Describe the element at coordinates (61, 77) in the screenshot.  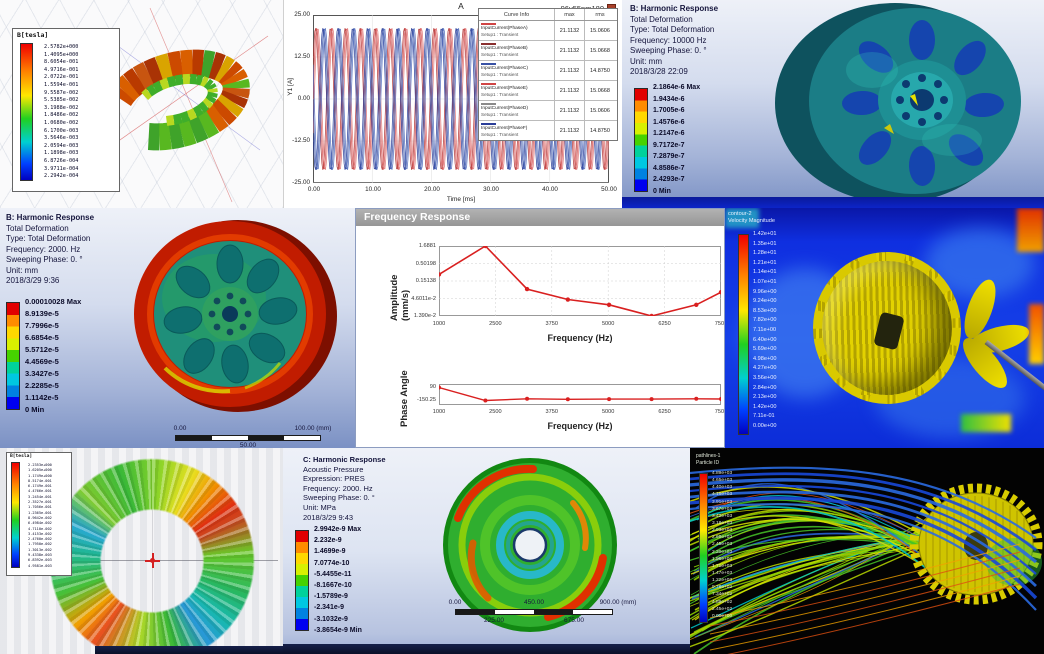
I see `legend-value: 2.0722e-001` at that location.